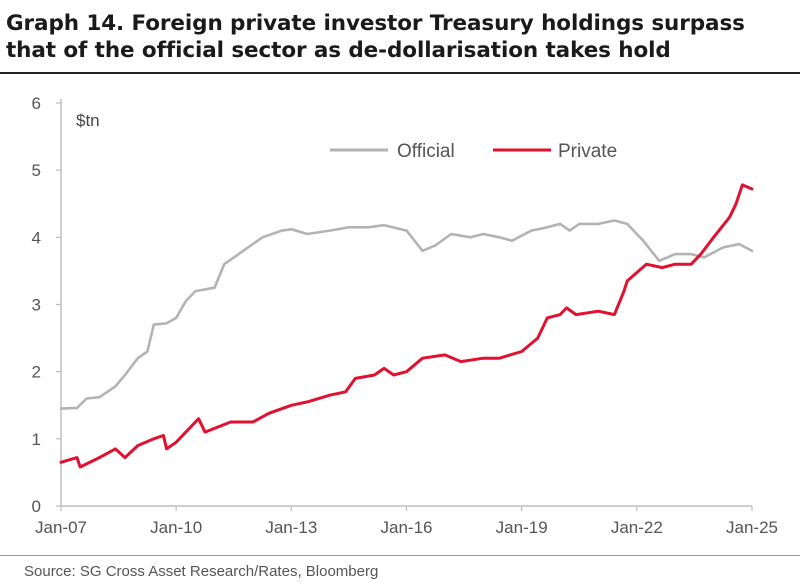  I want to click on x-tick-label: Jan-07, so click(61, 527).